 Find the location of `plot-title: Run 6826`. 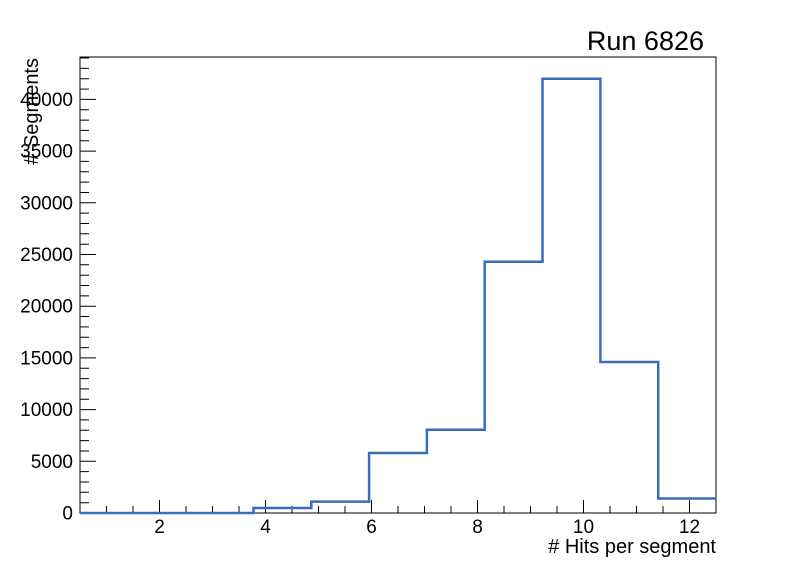

plot-title: Run 6826 is located at coordinates (645, 41).